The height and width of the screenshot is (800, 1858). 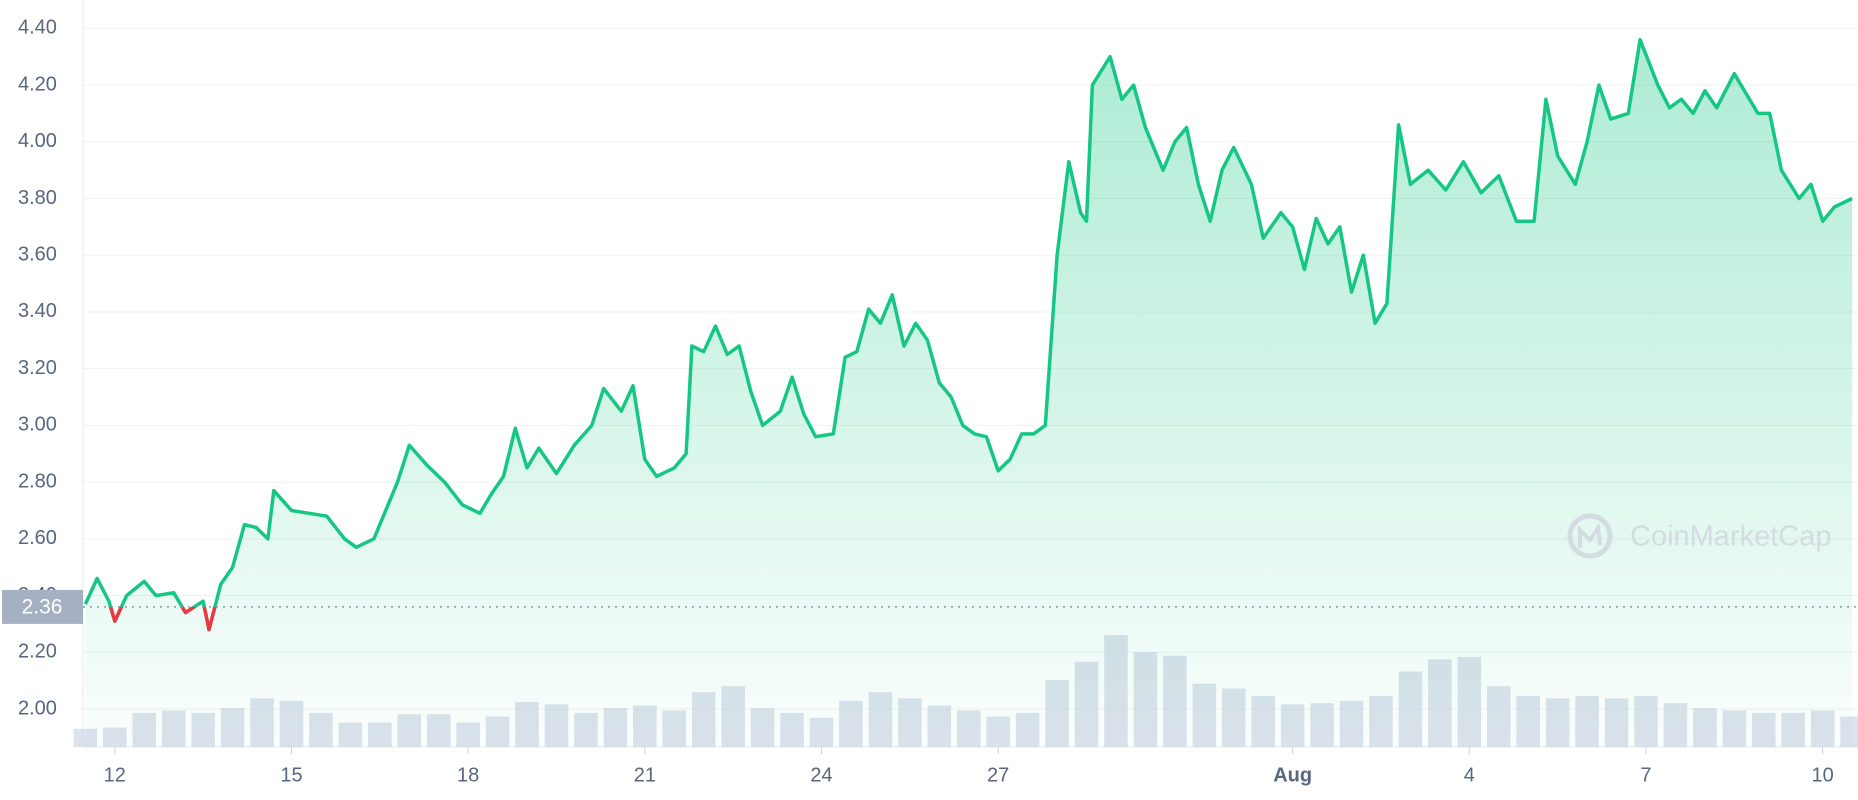 What do you see at coordinates (1730, 537) in the screenshot?
I see `watermark-text: CoinMarketCap` at bounding box center [1730, 537].